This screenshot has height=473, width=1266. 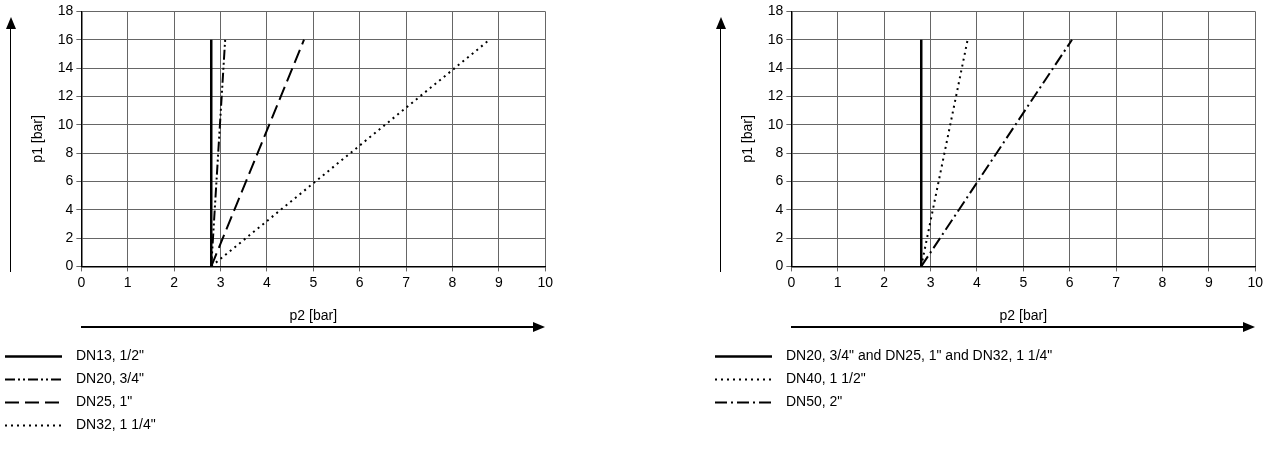 What do you see at coordinates (814, 401) in the screenshot?
I see `legend-label: DN50, 2"` at bounding box center [814, 401].